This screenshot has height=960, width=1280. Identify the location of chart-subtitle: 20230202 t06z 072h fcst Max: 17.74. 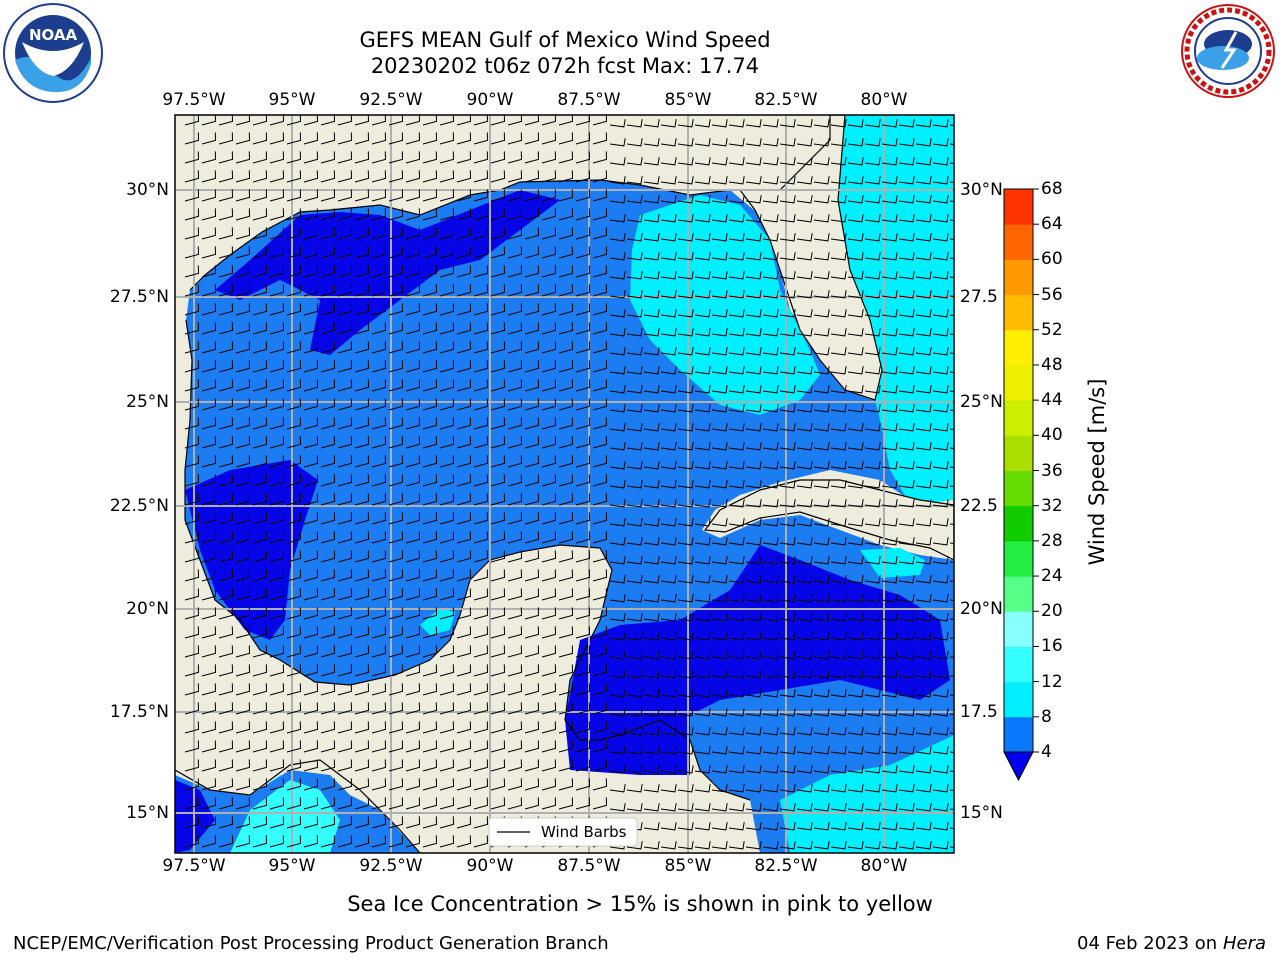
(565, 66).